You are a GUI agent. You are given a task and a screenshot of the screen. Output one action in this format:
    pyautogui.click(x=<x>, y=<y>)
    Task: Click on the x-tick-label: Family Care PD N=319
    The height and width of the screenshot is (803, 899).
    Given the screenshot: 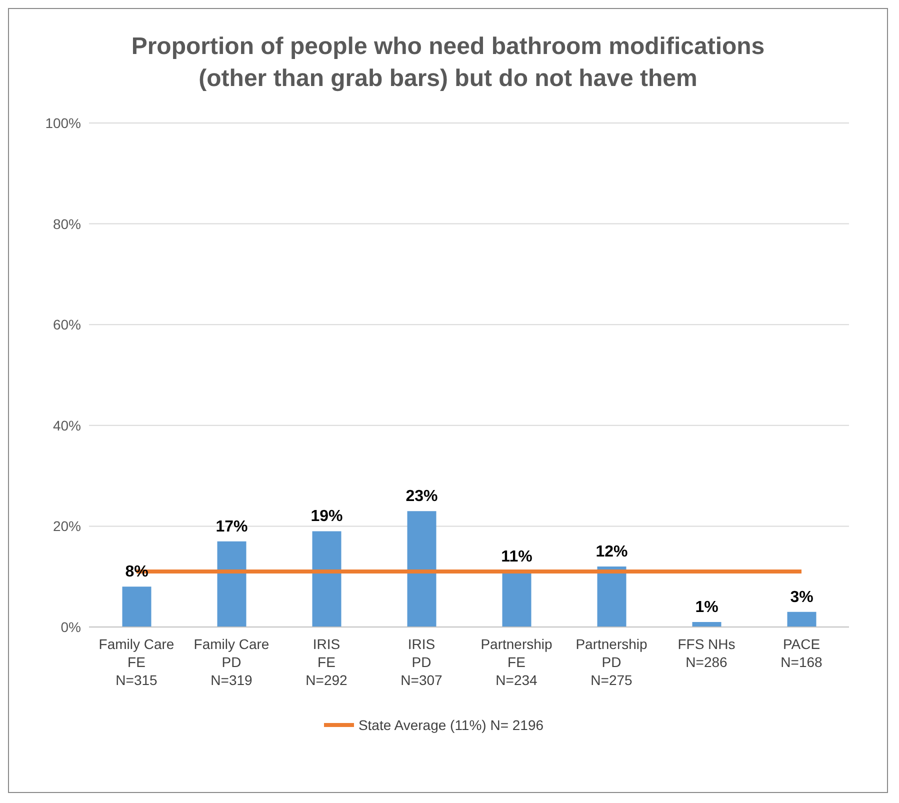 What is the action you would take?
    pyautogui.click(x=232, y=662)
    